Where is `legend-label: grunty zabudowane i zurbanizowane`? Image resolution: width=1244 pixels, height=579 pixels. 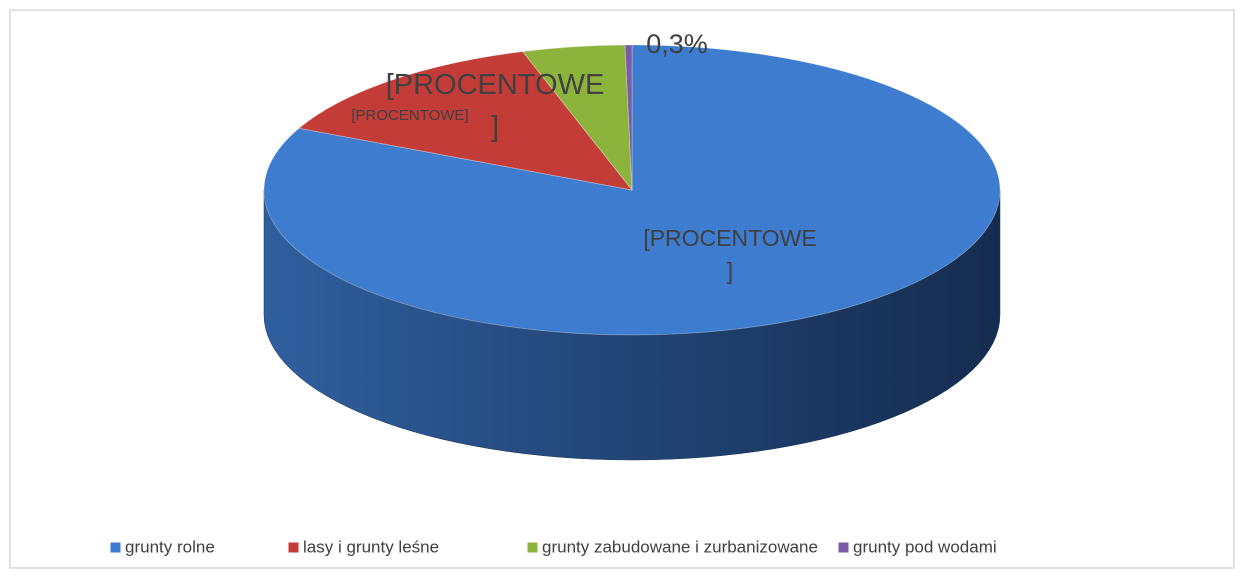
legend-label: grunty zabudowane i zurbanizowane is located at coordinates (680, 546).